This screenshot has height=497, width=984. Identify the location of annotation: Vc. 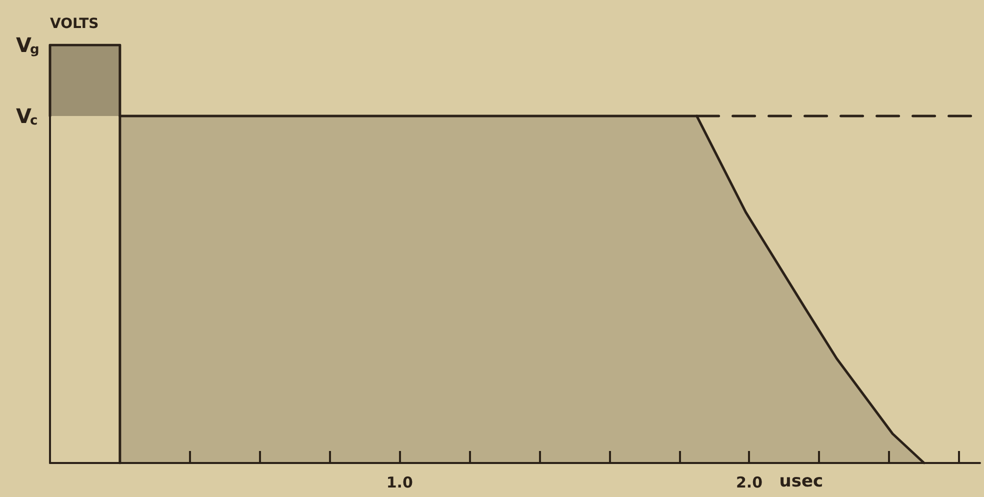
(27, 116).